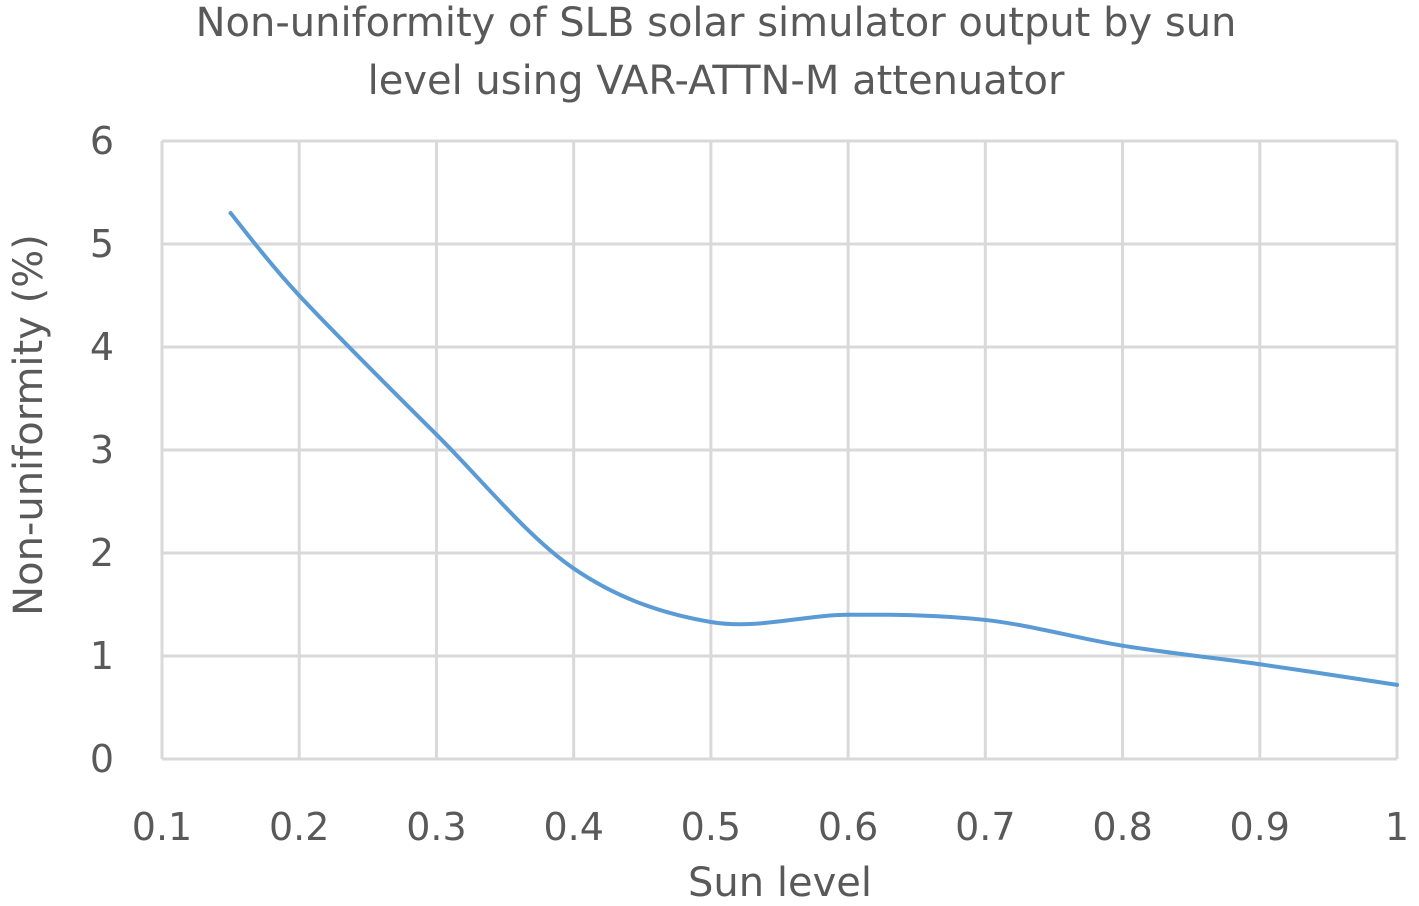 Image resolution: width=1419 pixels, height=906 pixels. Describe the element at coordinates (102, 244) in the screenshot. I see `y-tick-label: 5` at that location.